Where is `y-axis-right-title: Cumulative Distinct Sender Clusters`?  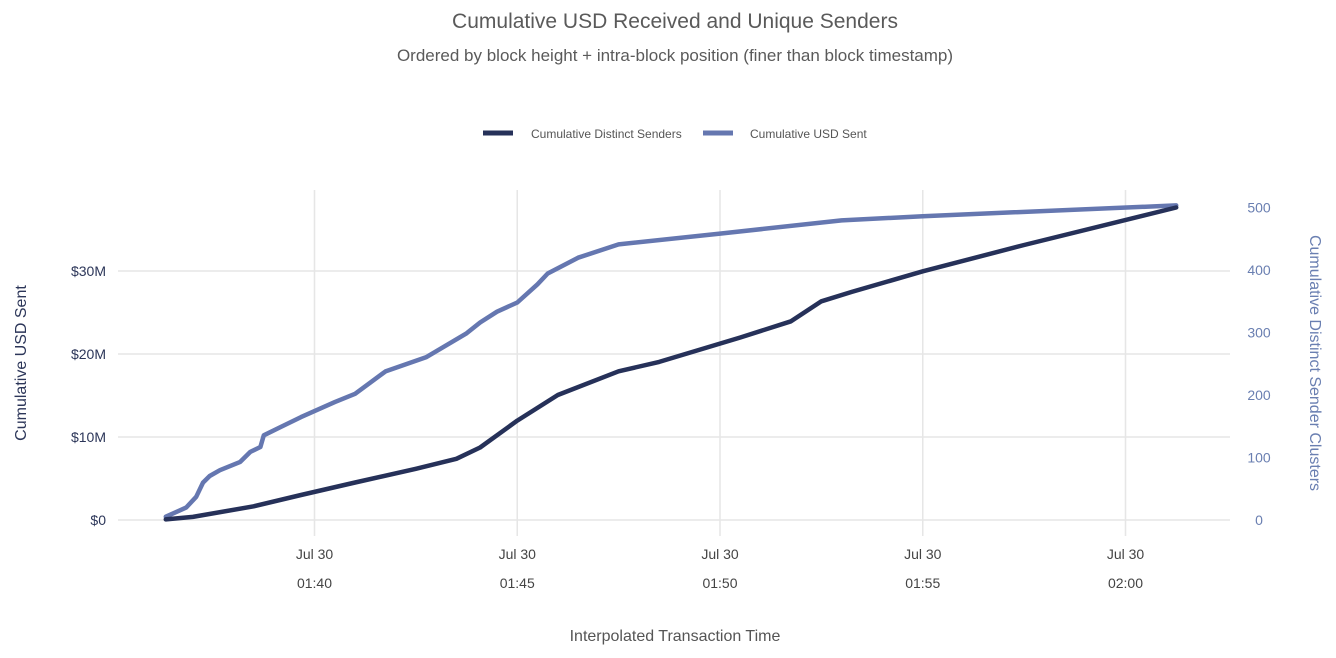
y-axis-right-title: Cumulative Distinct Sender Clusters is located at coordinates (1314, 363).